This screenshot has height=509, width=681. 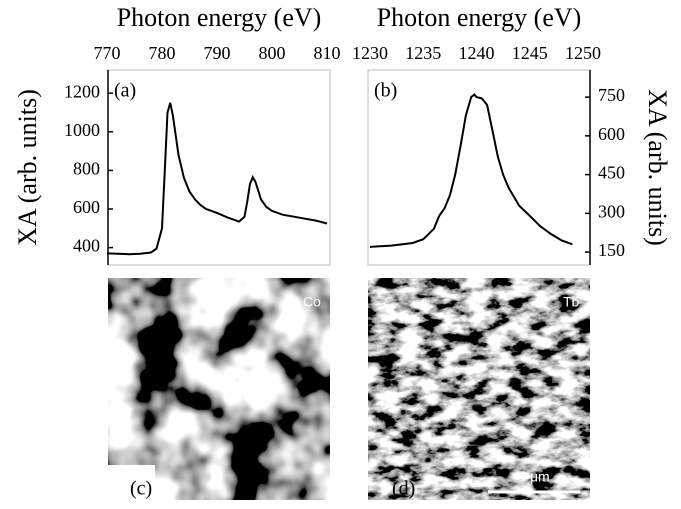 What do you see at coordinates (107, 53) in the screenshot?
I see `x-tick-label: 770` at bounding box center [107, 53].